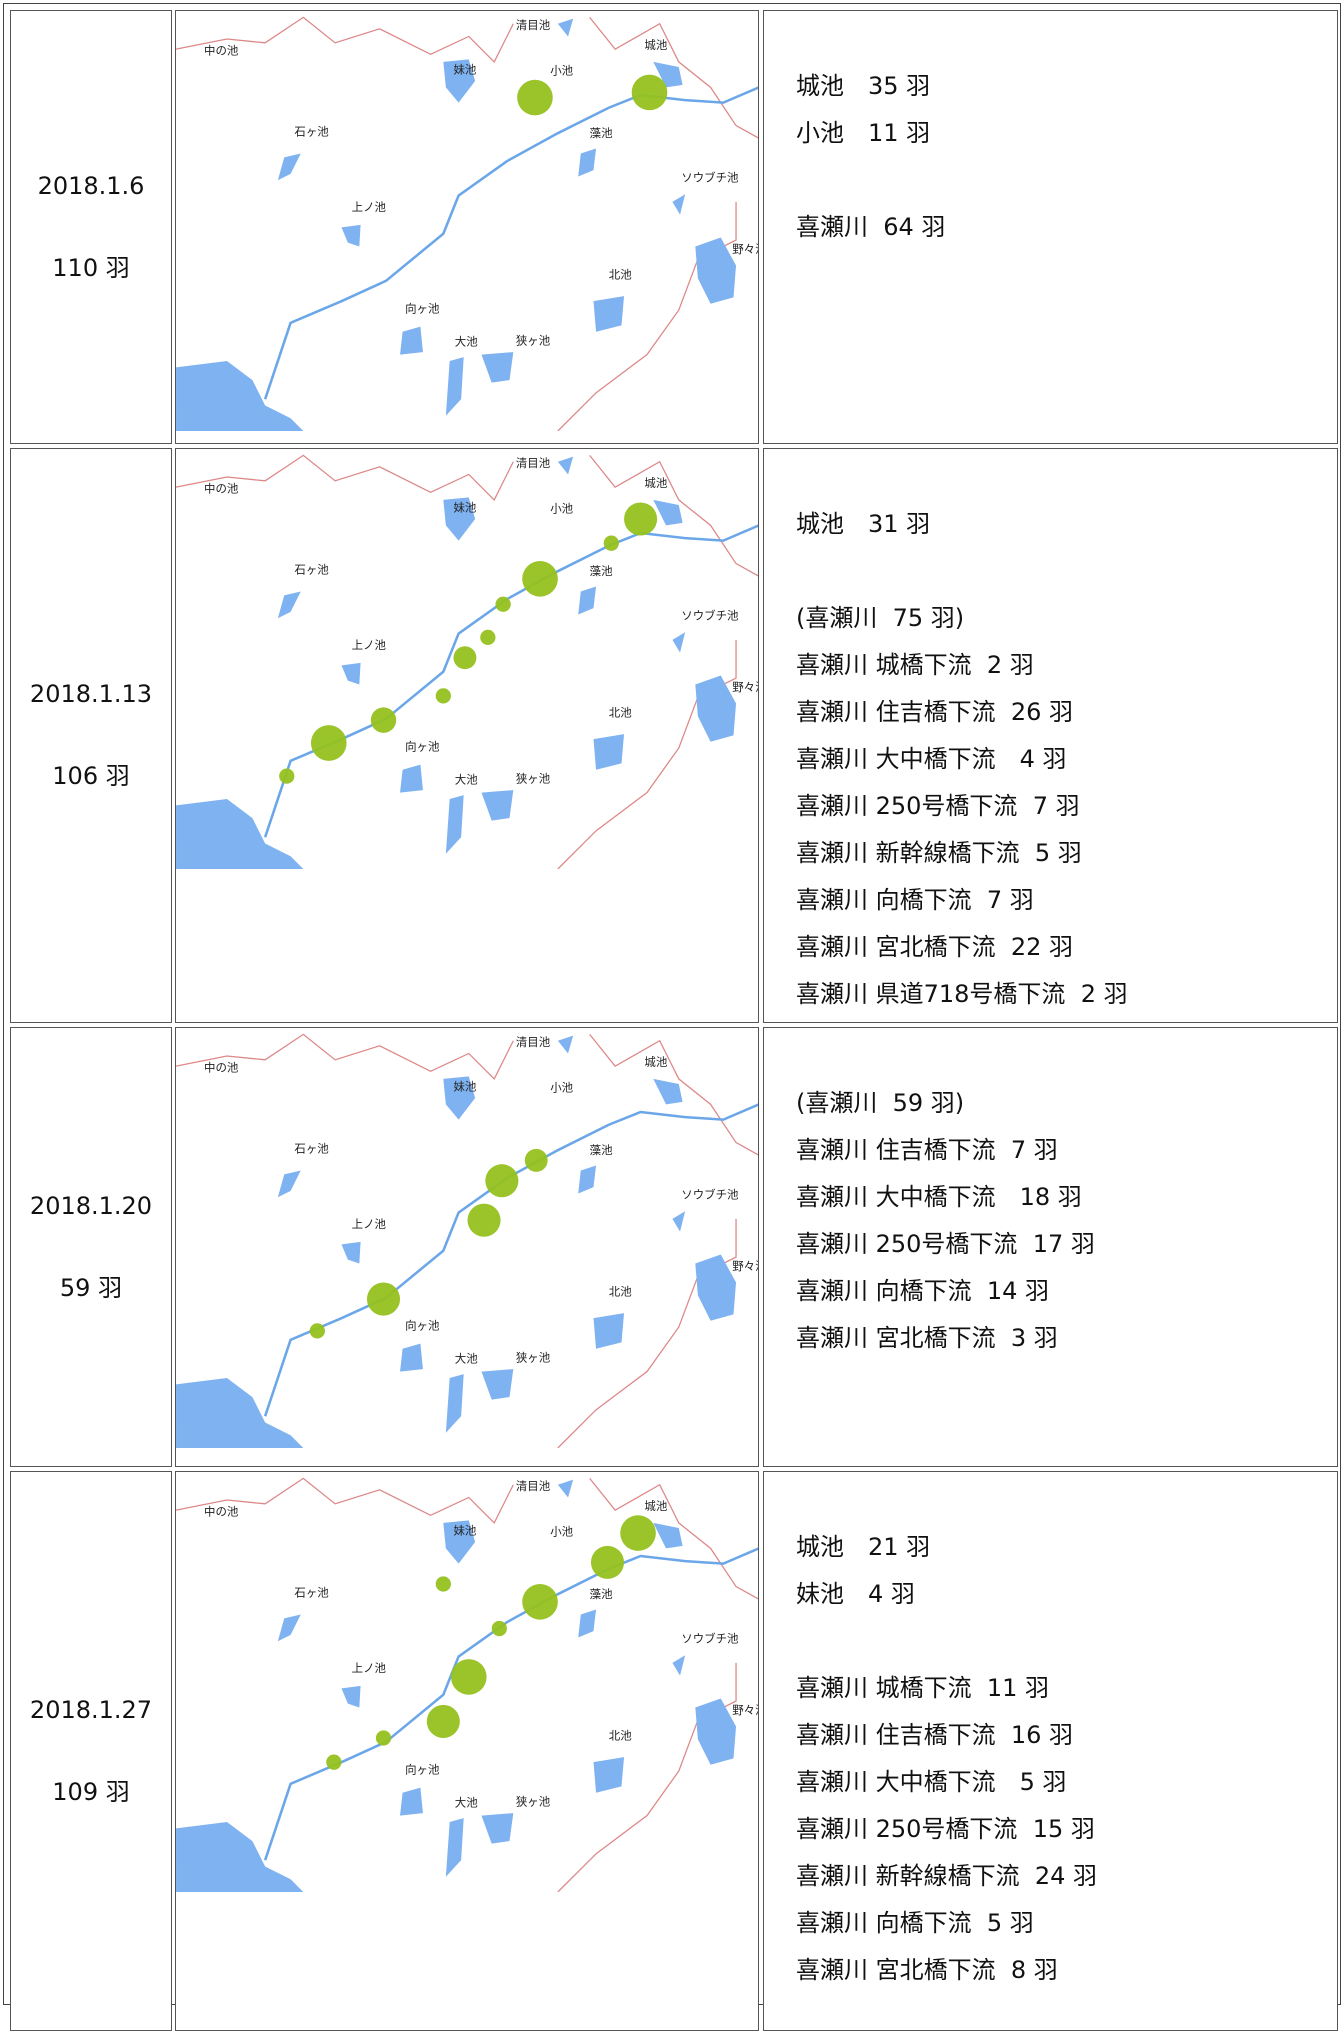 The image size is (1344, 2031). What do you see at coordinates (620, 1735) in the screenshot?
I see `map-label: 北池` at bounding box center [620, 1735].